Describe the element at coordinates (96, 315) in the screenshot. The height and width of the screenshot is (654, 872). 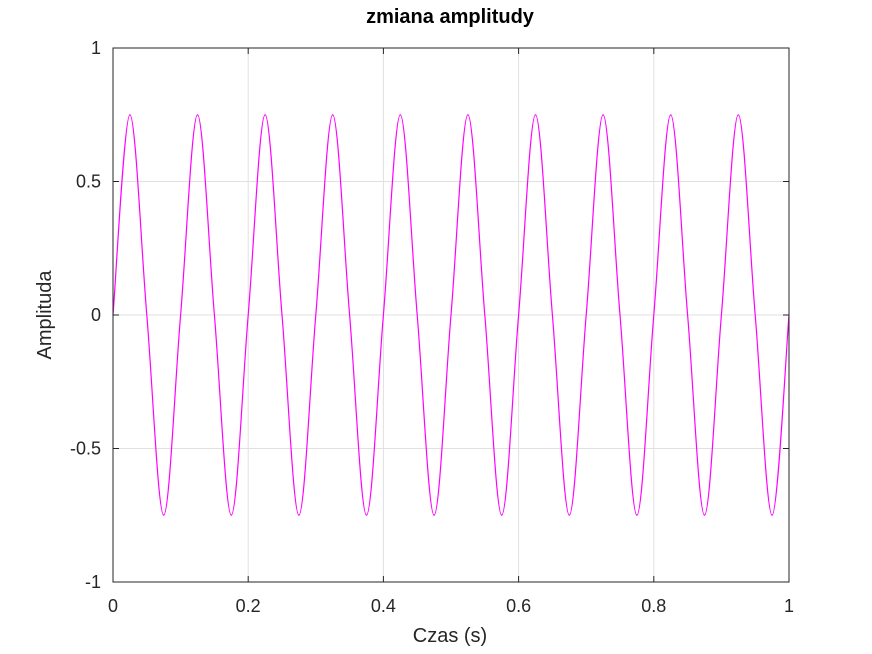
I see `y-tick-label: 0` at that location.